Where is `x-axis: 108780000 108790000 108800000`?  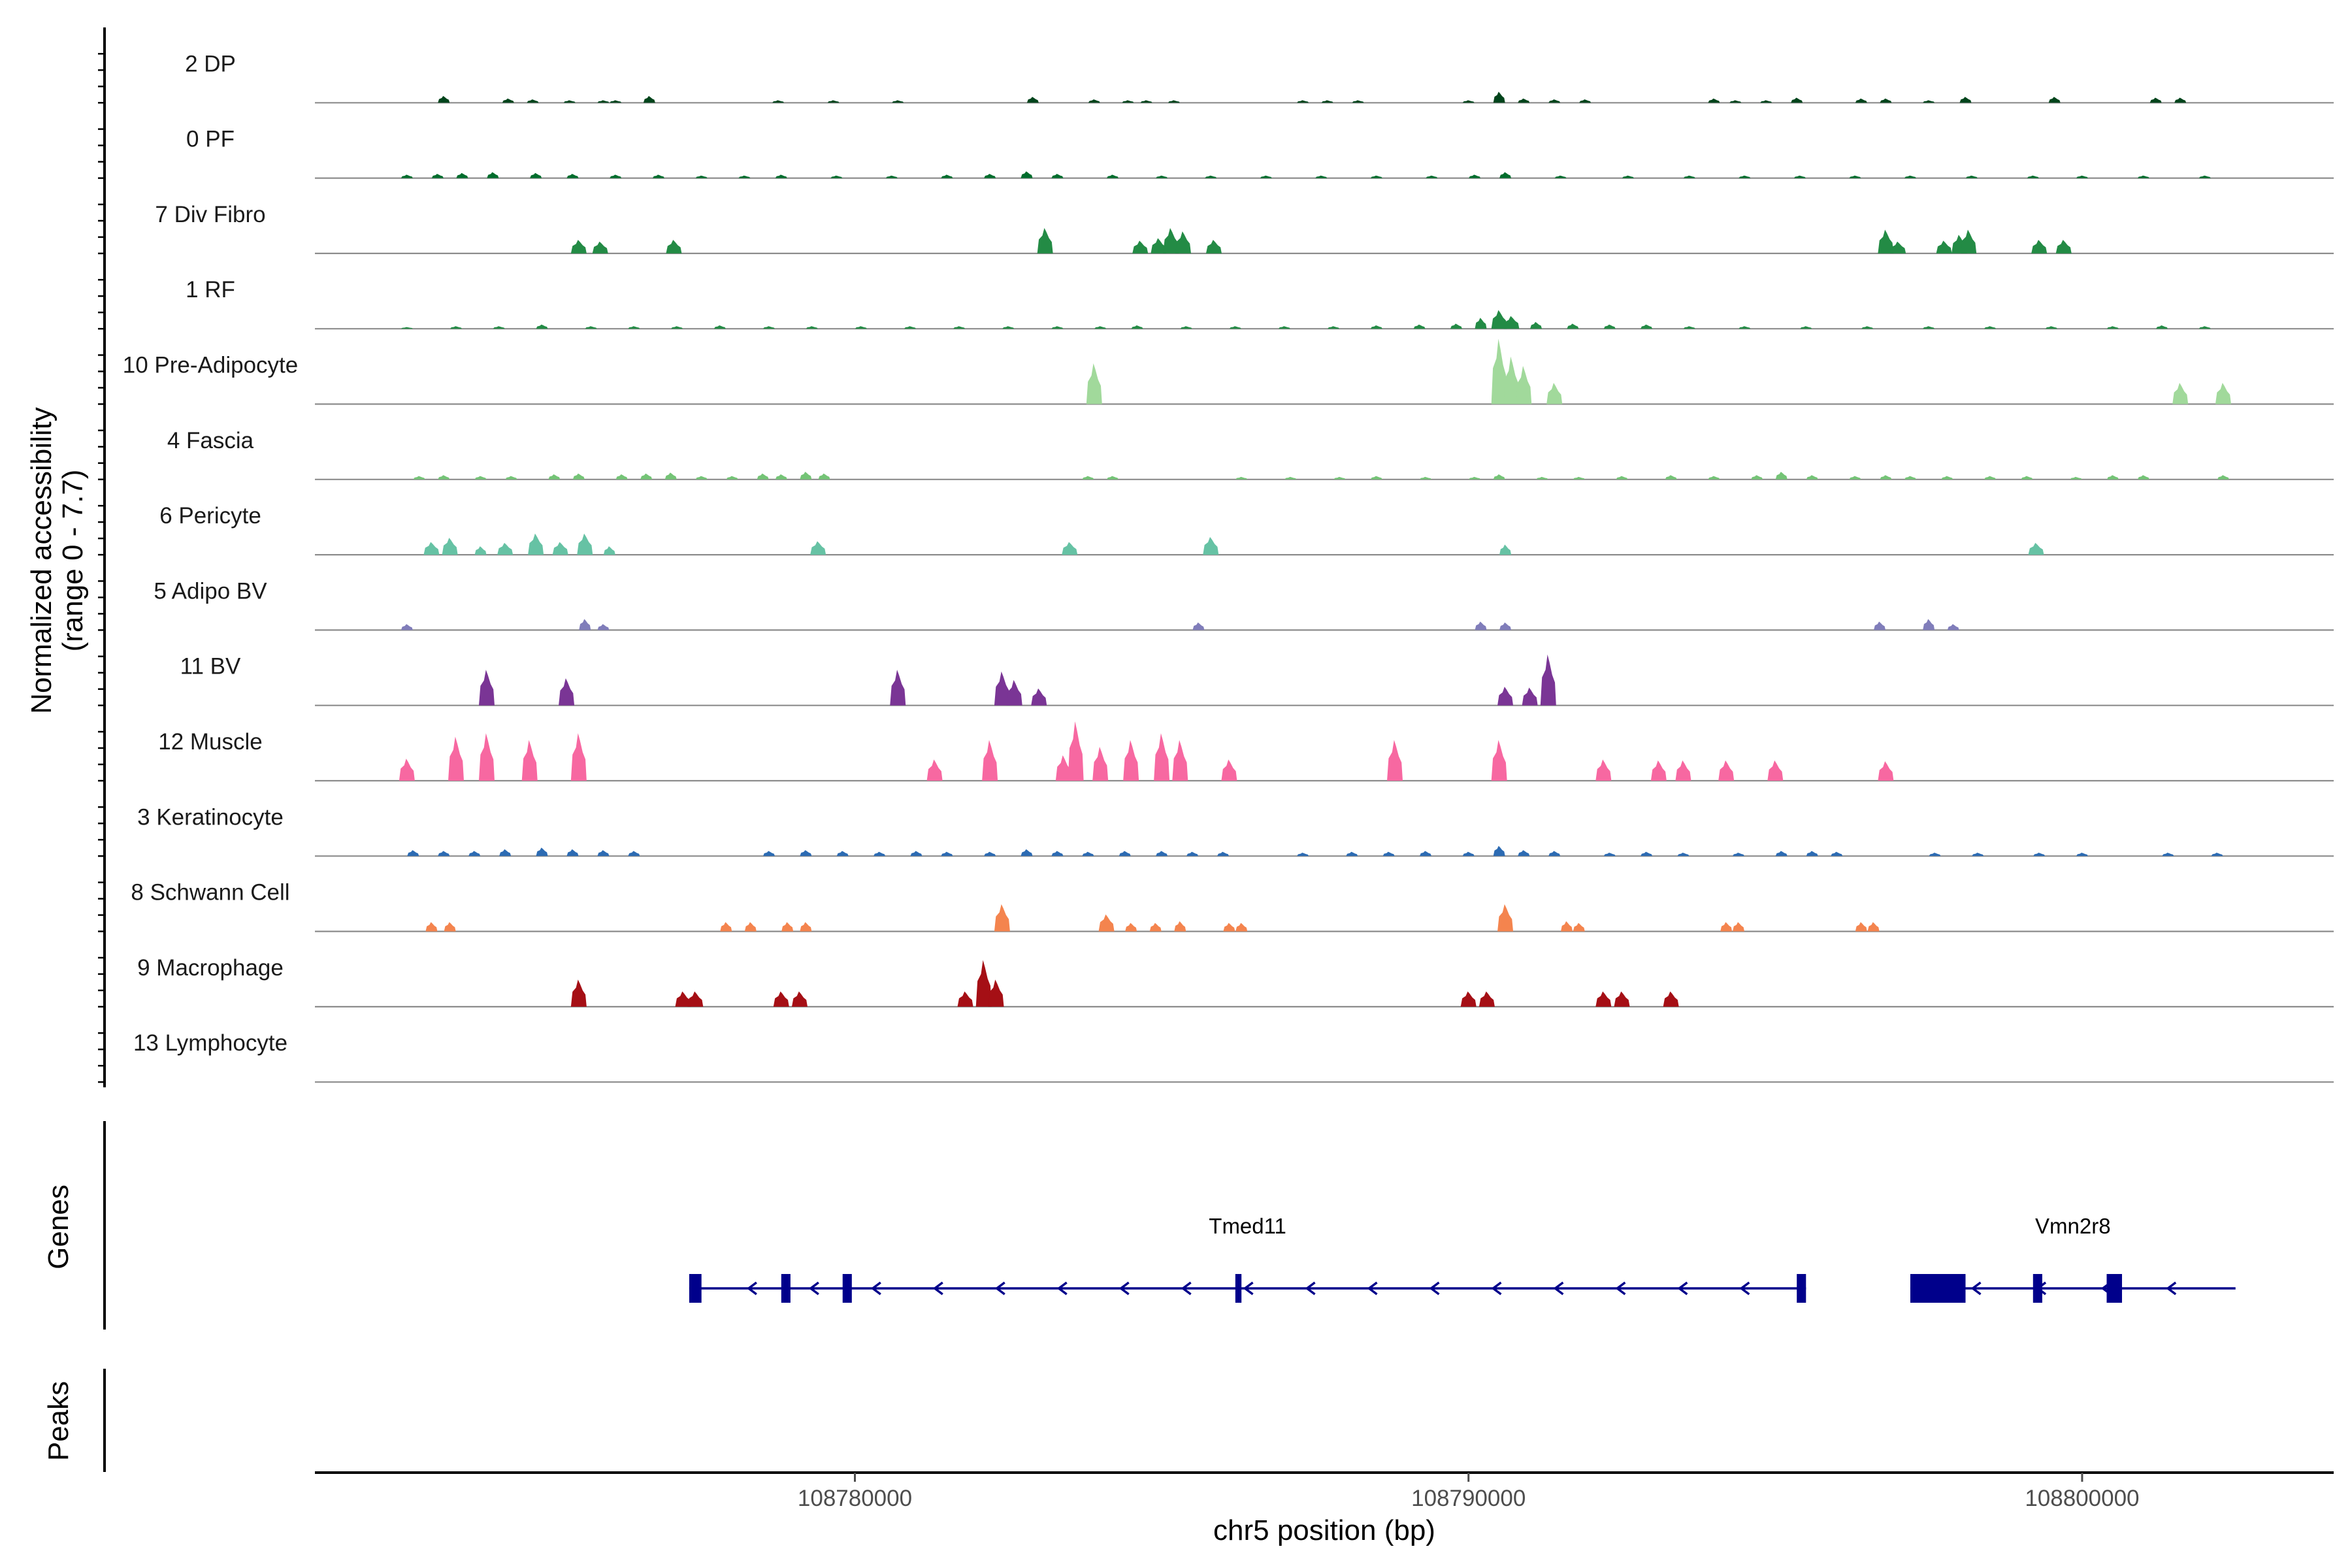
x-axis: 108780000 108790000 108800000 is located at coordinates (1324, 1491).